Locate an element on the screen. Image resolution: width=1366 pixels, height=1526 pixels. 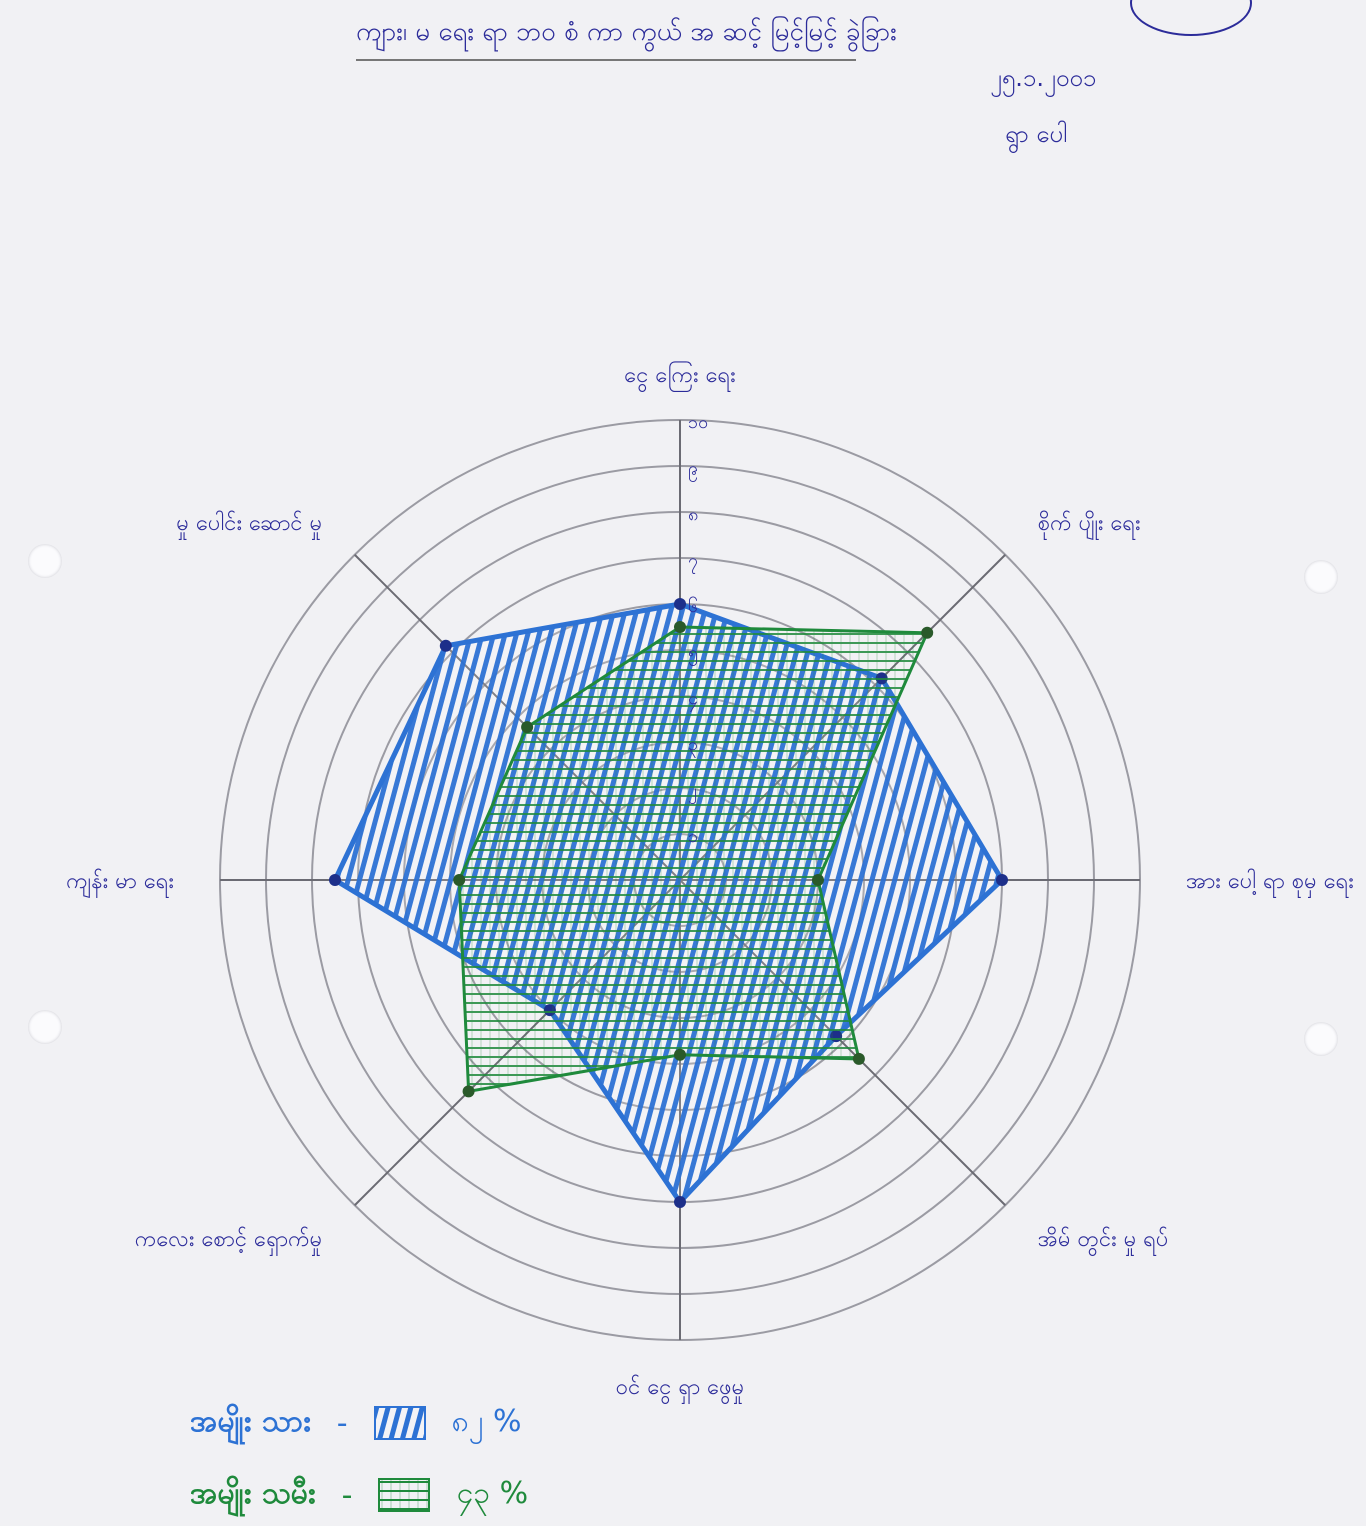
axis-label-8: မှု ပေါင်း ဆောင် မှု is located at coordinates (249, 525).